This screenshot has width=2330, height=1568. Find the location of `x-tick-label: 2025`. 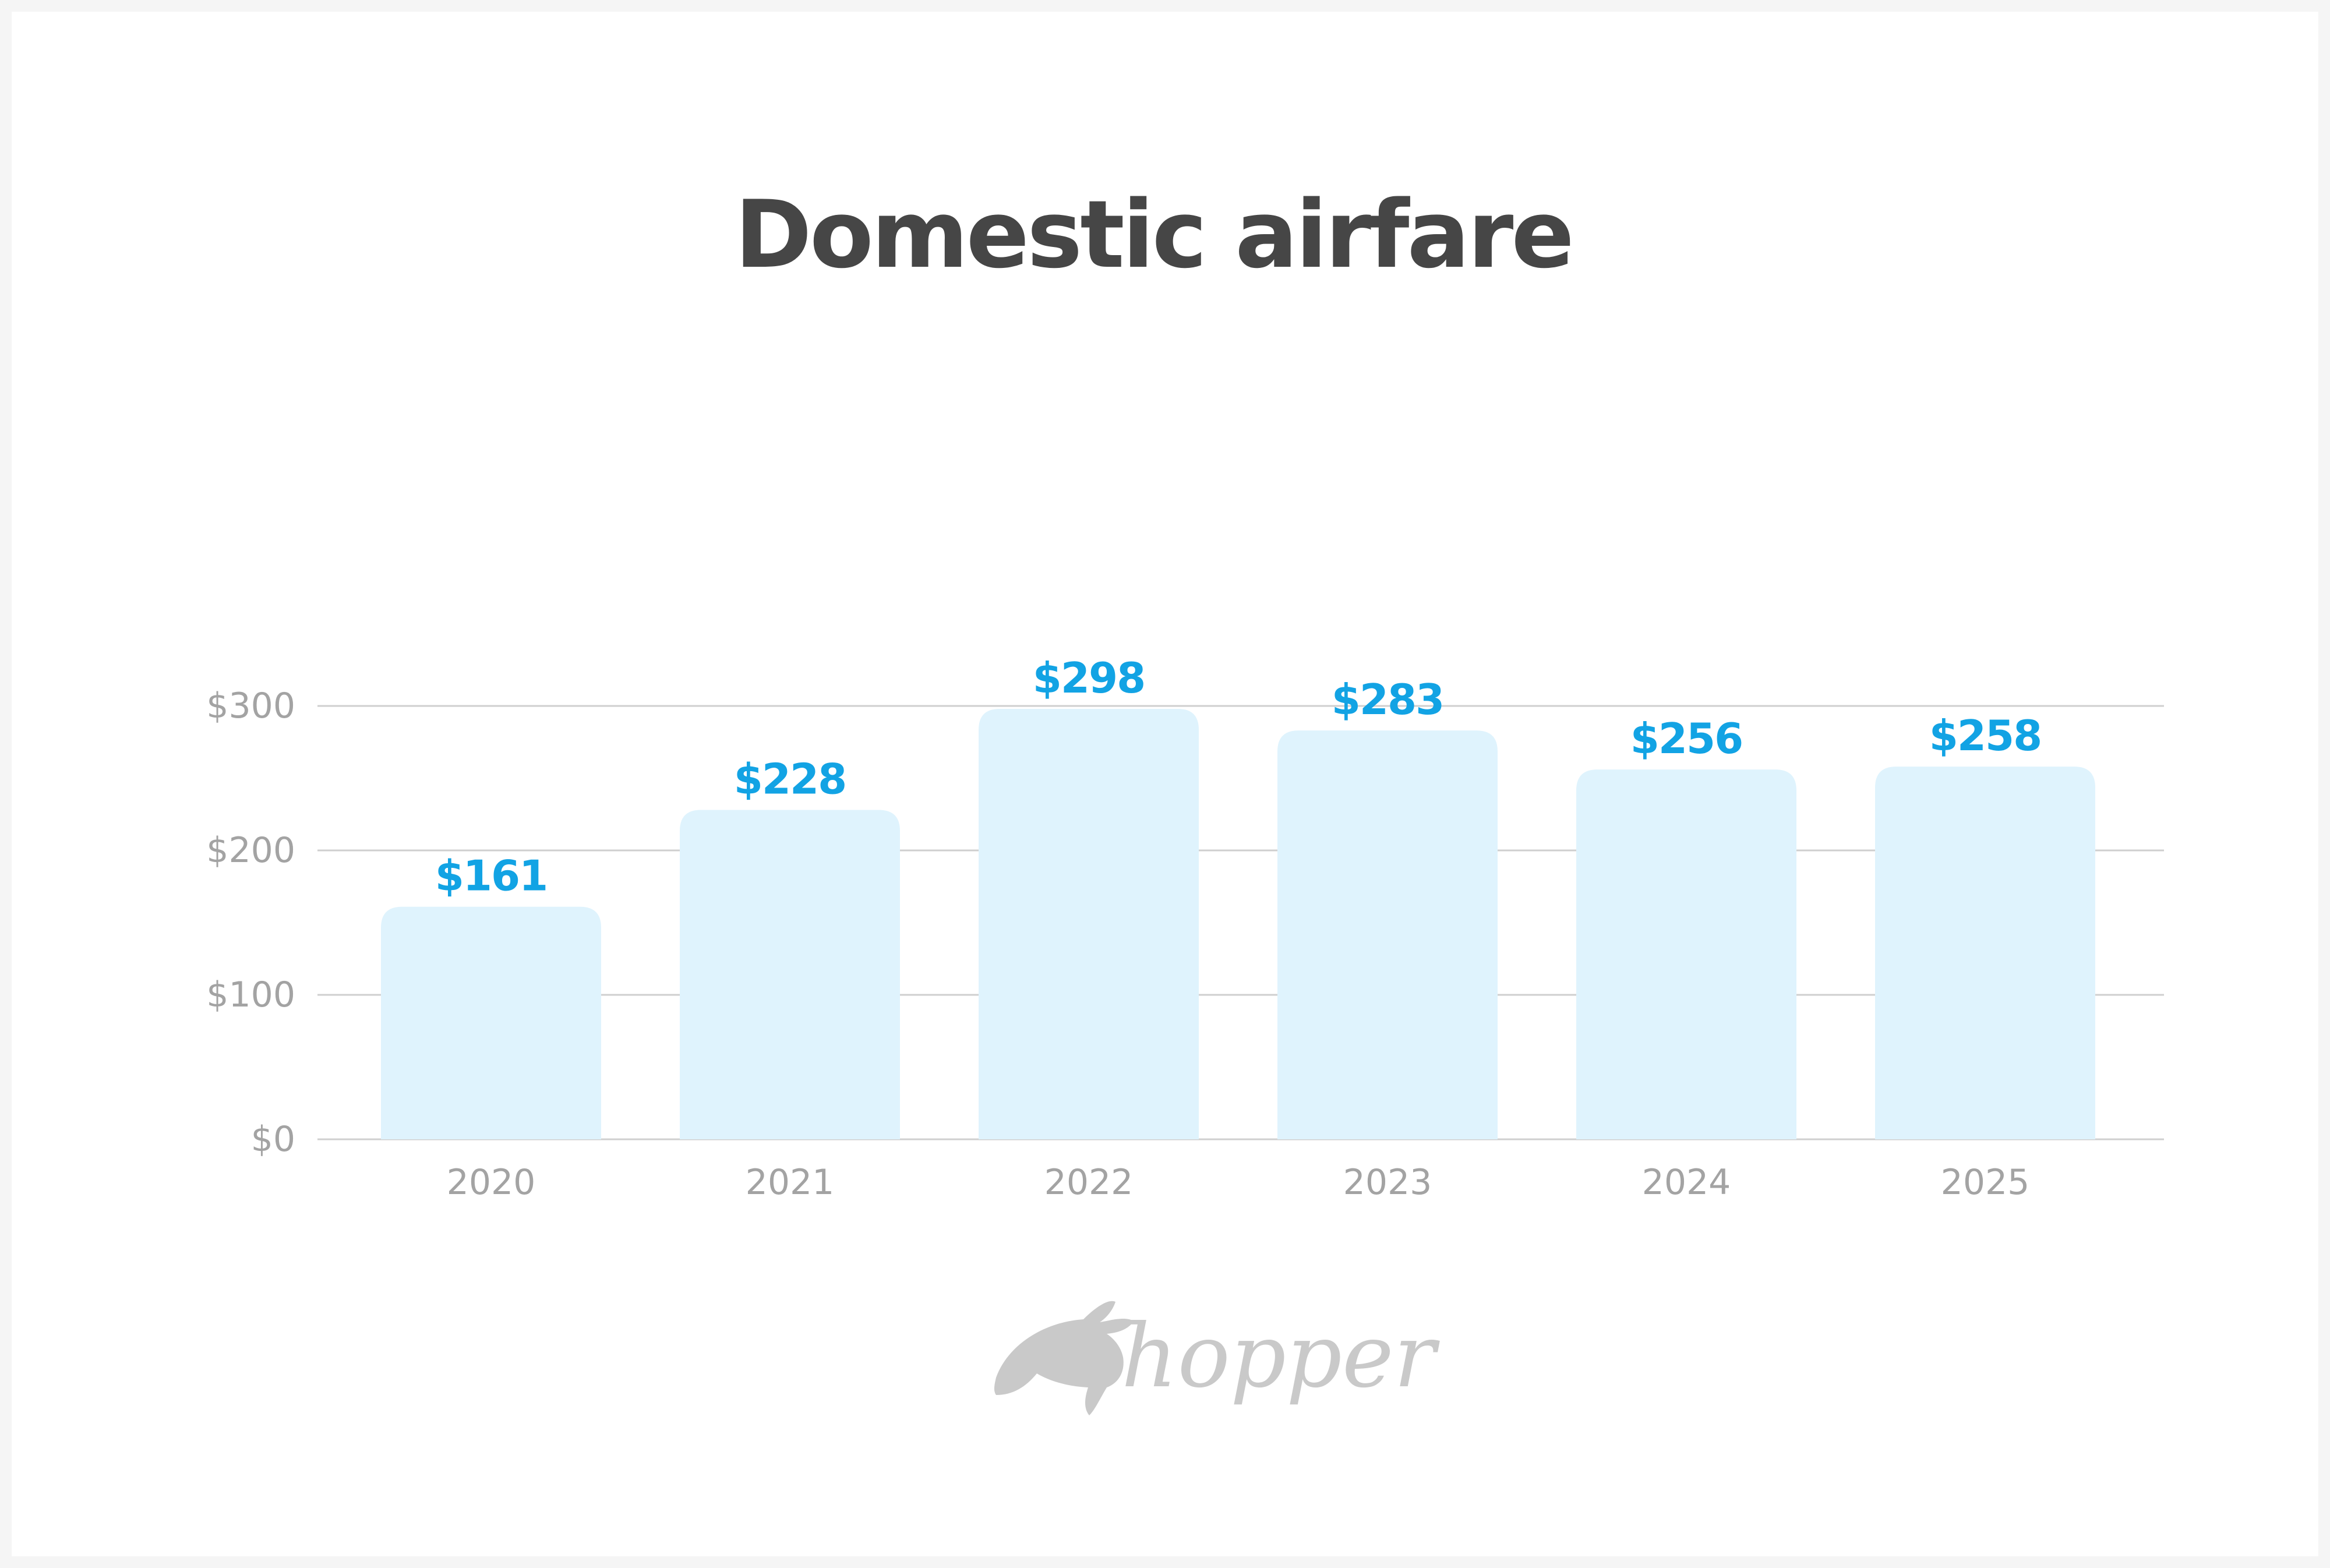

x-tick-label: 2025 is located at coordinates (1986, 1182).